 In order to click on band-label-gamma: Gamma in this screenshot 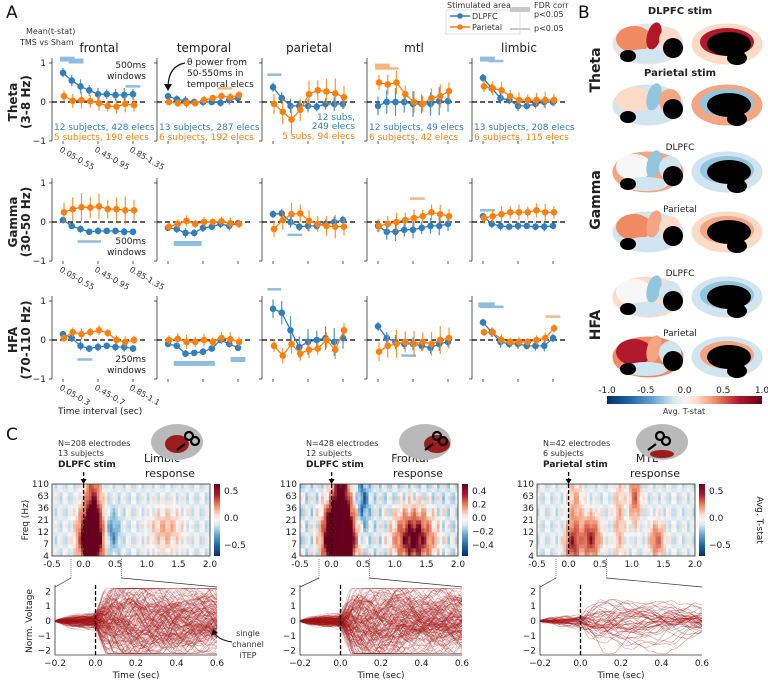, I will do `click(13, 221)`.